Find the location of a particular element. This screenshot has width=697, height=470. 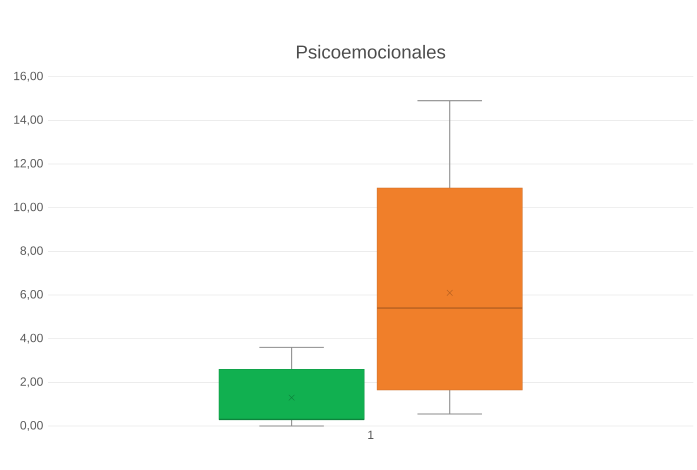

x-tick-label: 1 is located at coordinates (371, 434).